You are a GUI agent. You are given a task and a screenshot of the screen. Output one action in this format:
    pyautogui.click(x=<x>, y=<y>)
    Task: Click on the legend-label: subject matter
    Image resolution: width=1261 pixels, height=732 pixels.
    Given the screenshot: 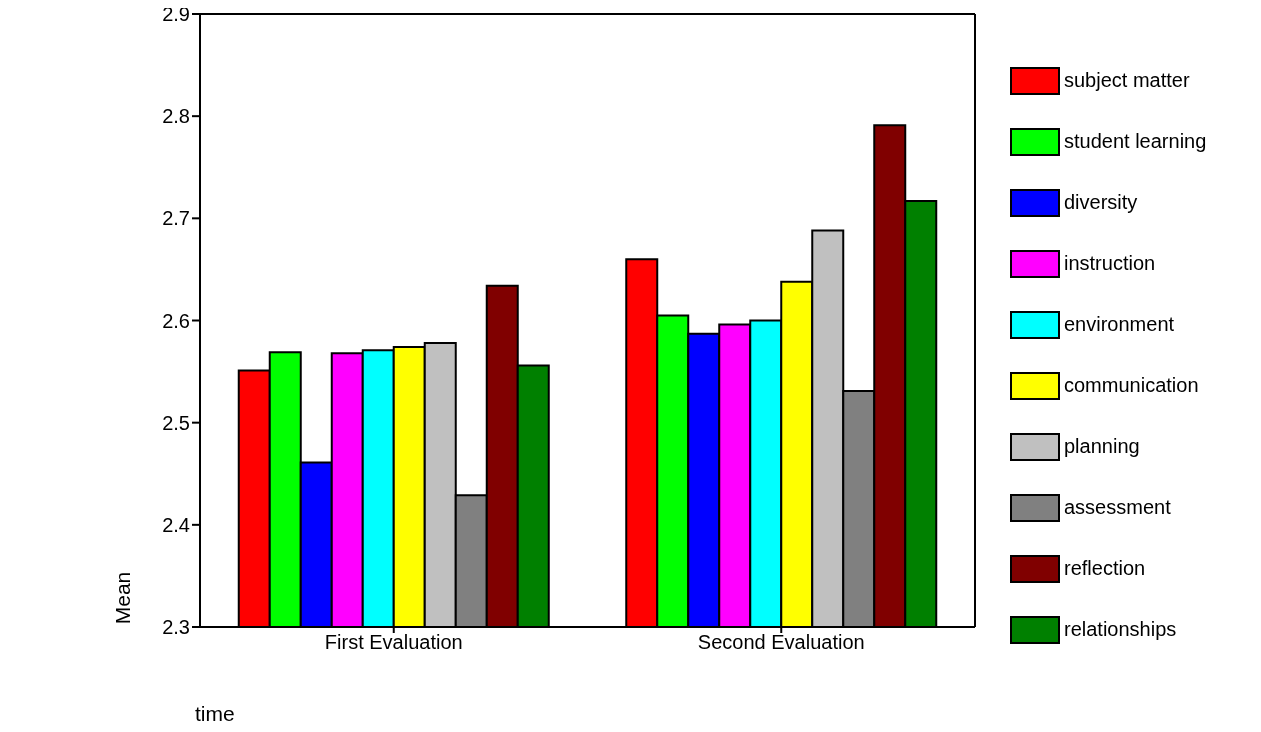 What is the action you would take?
    pyautogui.click(x=1127, y=80)
    